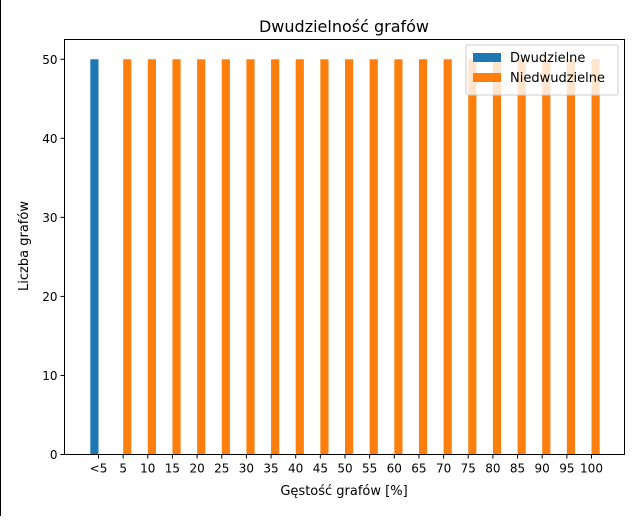 Image resolution: width=638 pixels, height=520 pixels. I want to click on chart-title: Dwudzielność grafów, so click(344, 26).